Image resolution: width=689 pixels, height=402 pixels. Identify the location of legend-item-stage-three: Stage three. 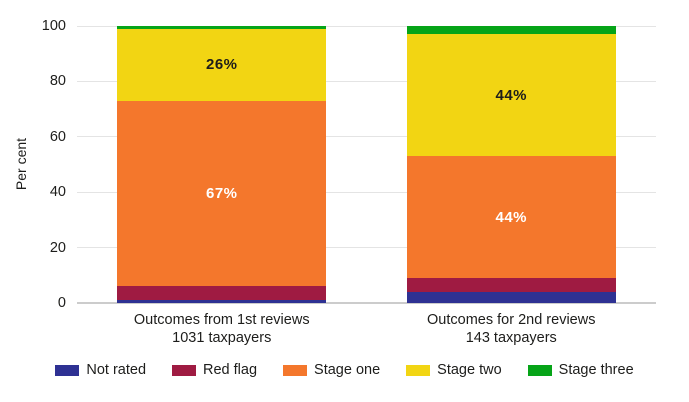
(580, 370).